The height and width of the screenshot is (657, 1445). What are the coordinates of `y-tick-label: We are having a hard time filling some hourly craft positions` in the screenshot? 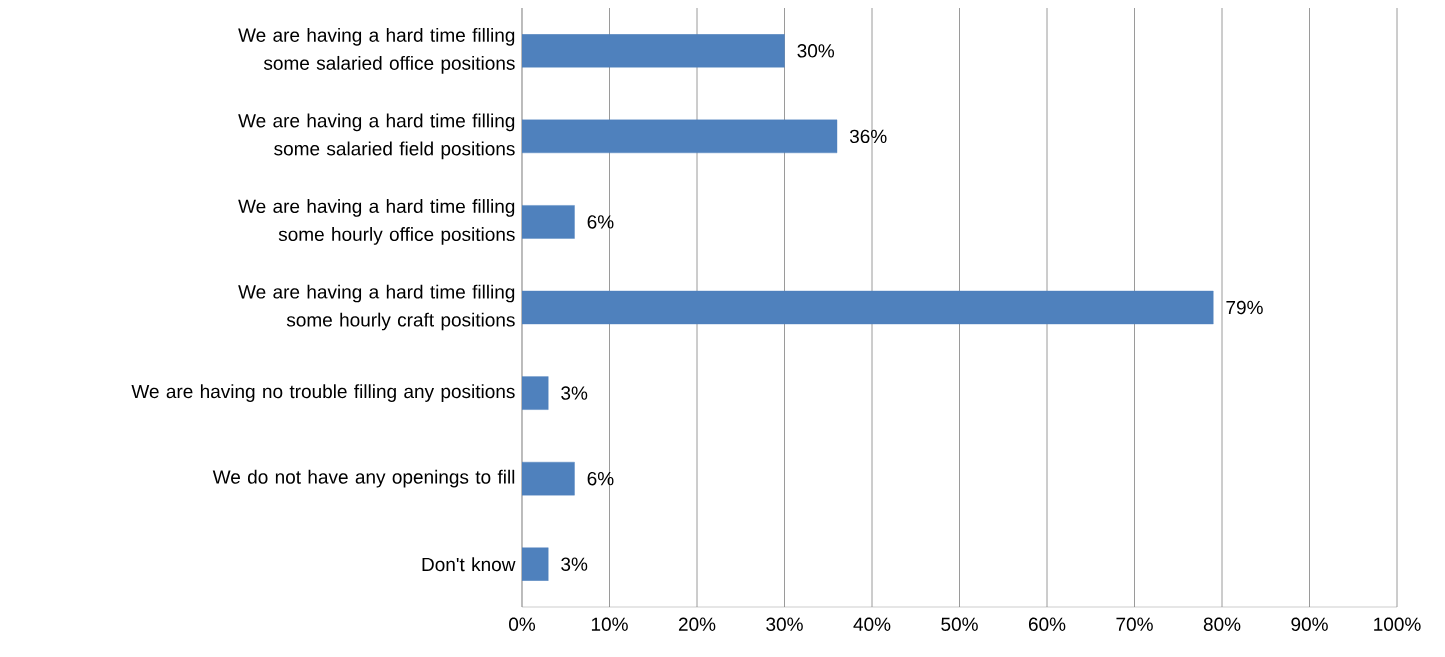 It's located at (376, 307).